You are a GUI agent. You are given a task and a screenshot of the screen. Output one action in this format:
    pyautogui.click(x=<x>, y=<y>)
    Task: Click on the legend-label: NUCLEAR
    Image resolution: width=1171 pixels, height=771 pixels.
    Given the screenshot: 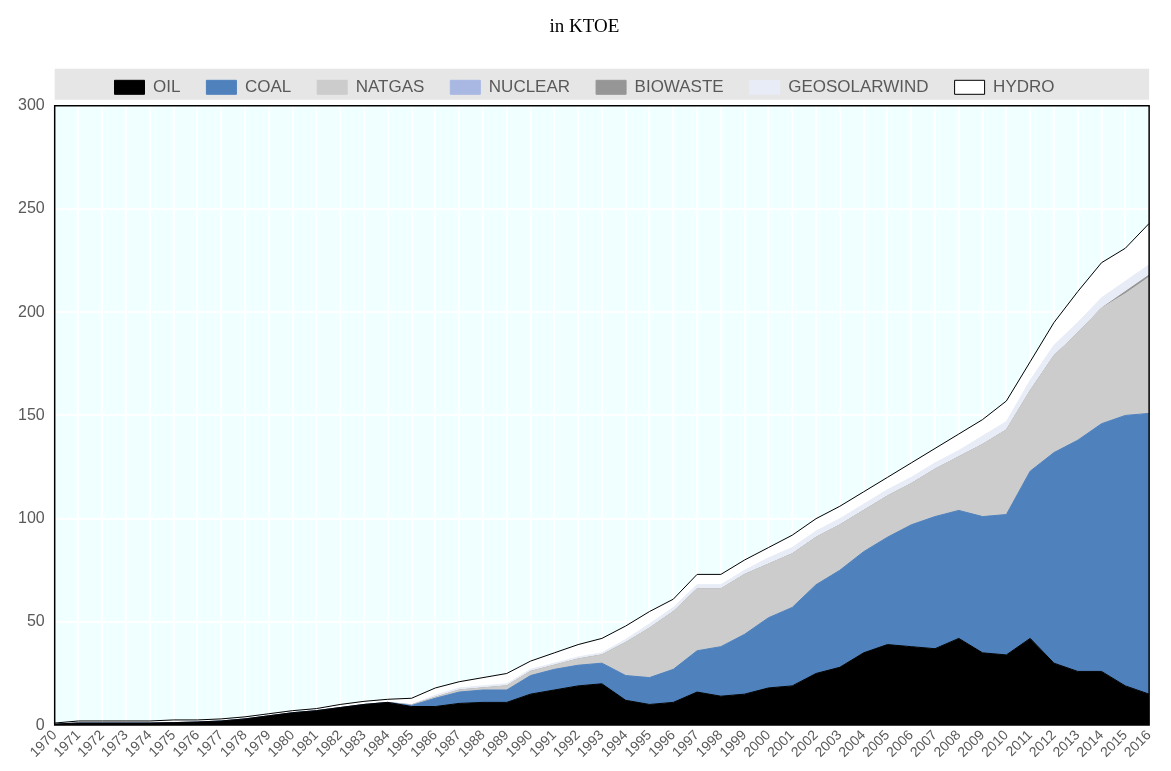 What is the action you would take?
    pyautogui.click(x=529, y=86)
    